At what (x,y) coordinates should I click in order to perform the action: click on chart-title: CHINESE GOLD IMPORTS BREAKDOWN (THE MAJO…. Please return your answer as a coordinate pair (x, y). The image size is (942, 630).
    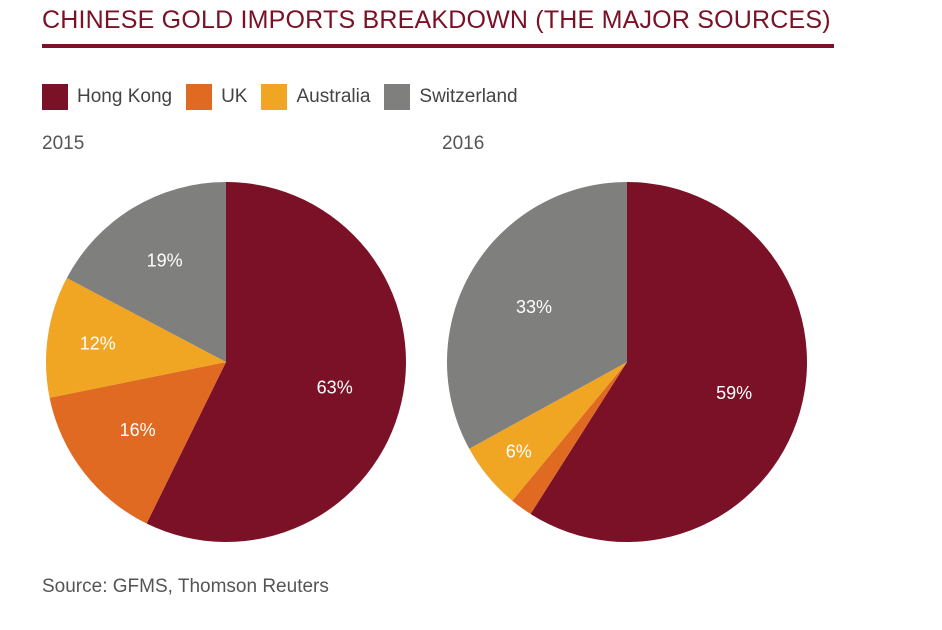
    Looking at the image, I should click on (436, 20).